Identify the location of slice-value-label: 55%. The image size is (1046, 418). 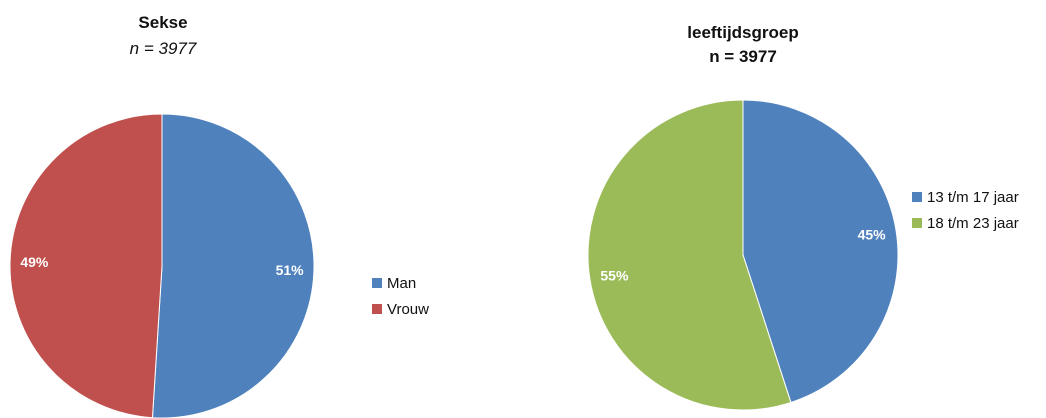
(614, 275).